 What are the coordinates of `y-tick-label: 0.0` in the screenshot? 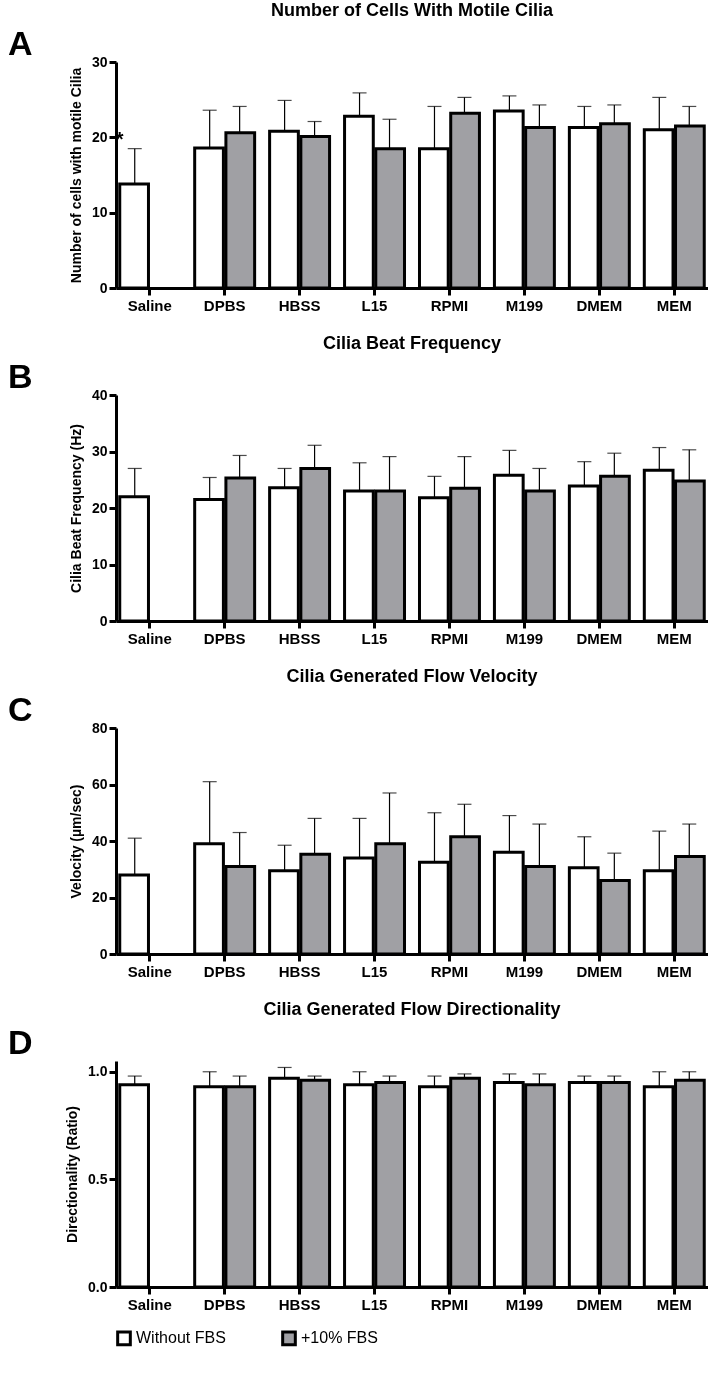 It's located at (98, 1286).